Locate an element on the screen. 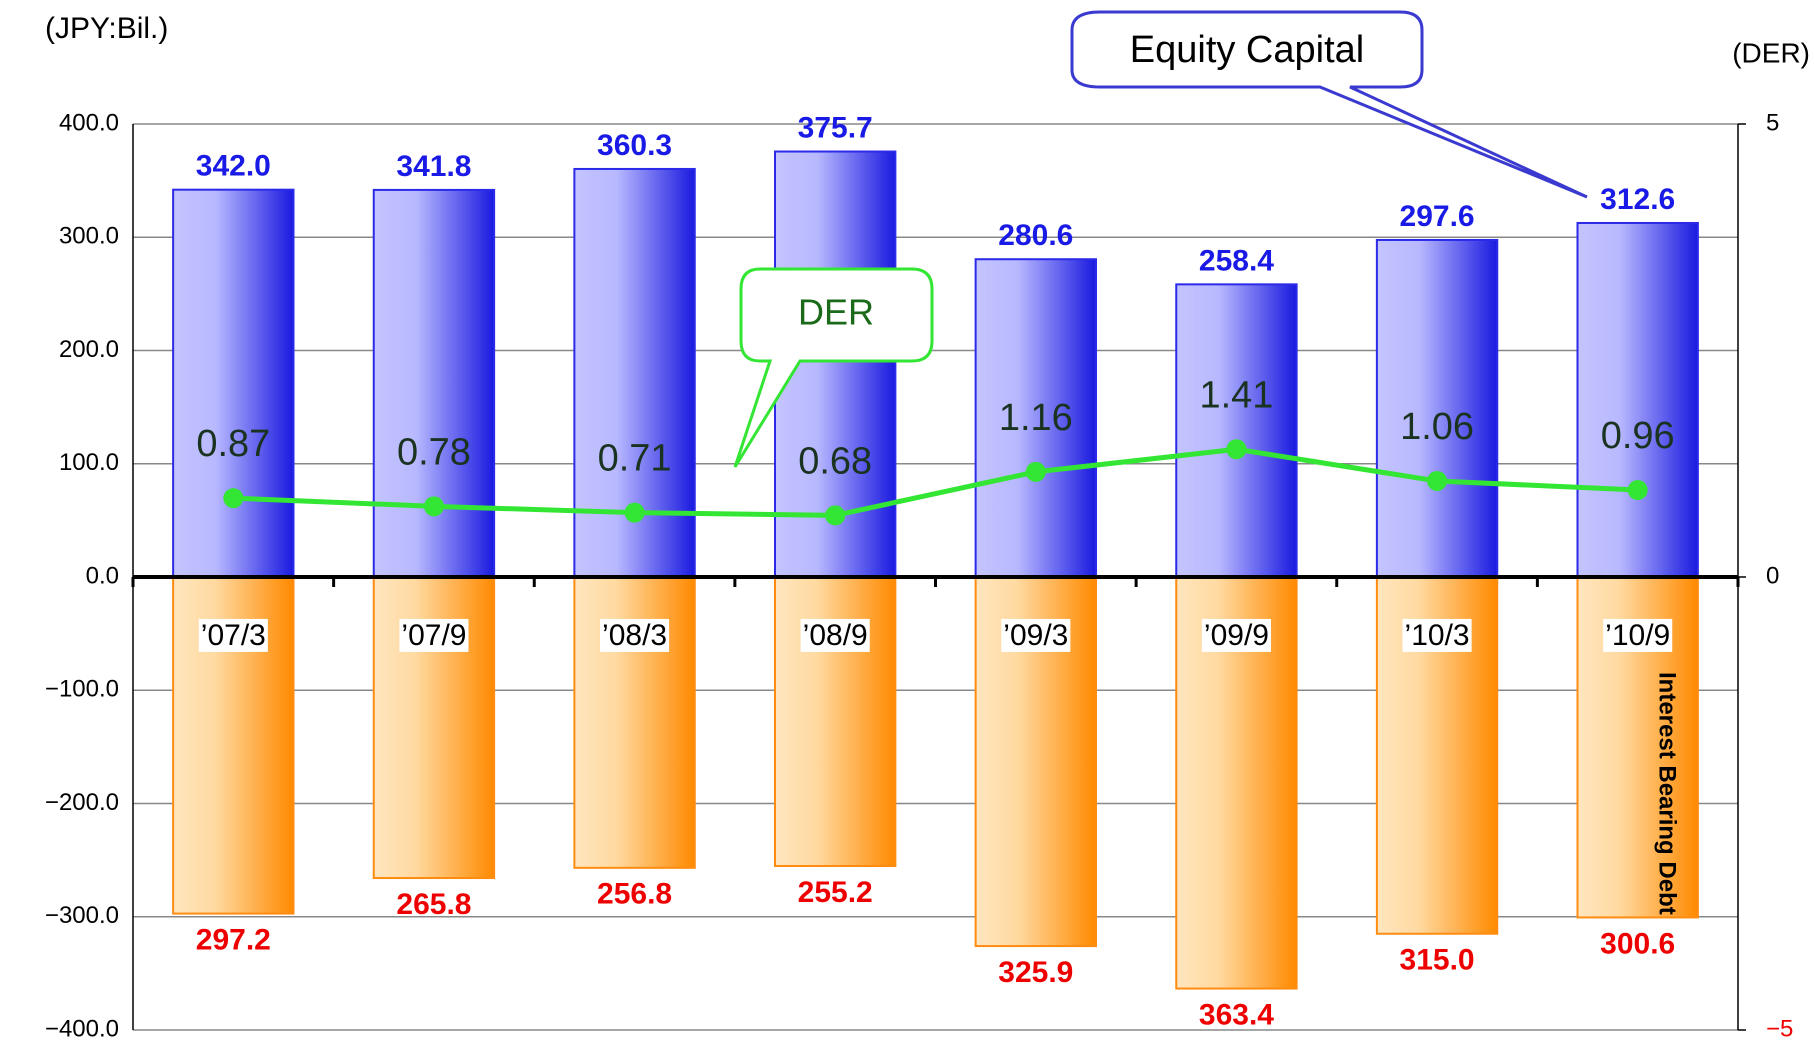  data-label: 360.3 is located at coordinates (634, 145).